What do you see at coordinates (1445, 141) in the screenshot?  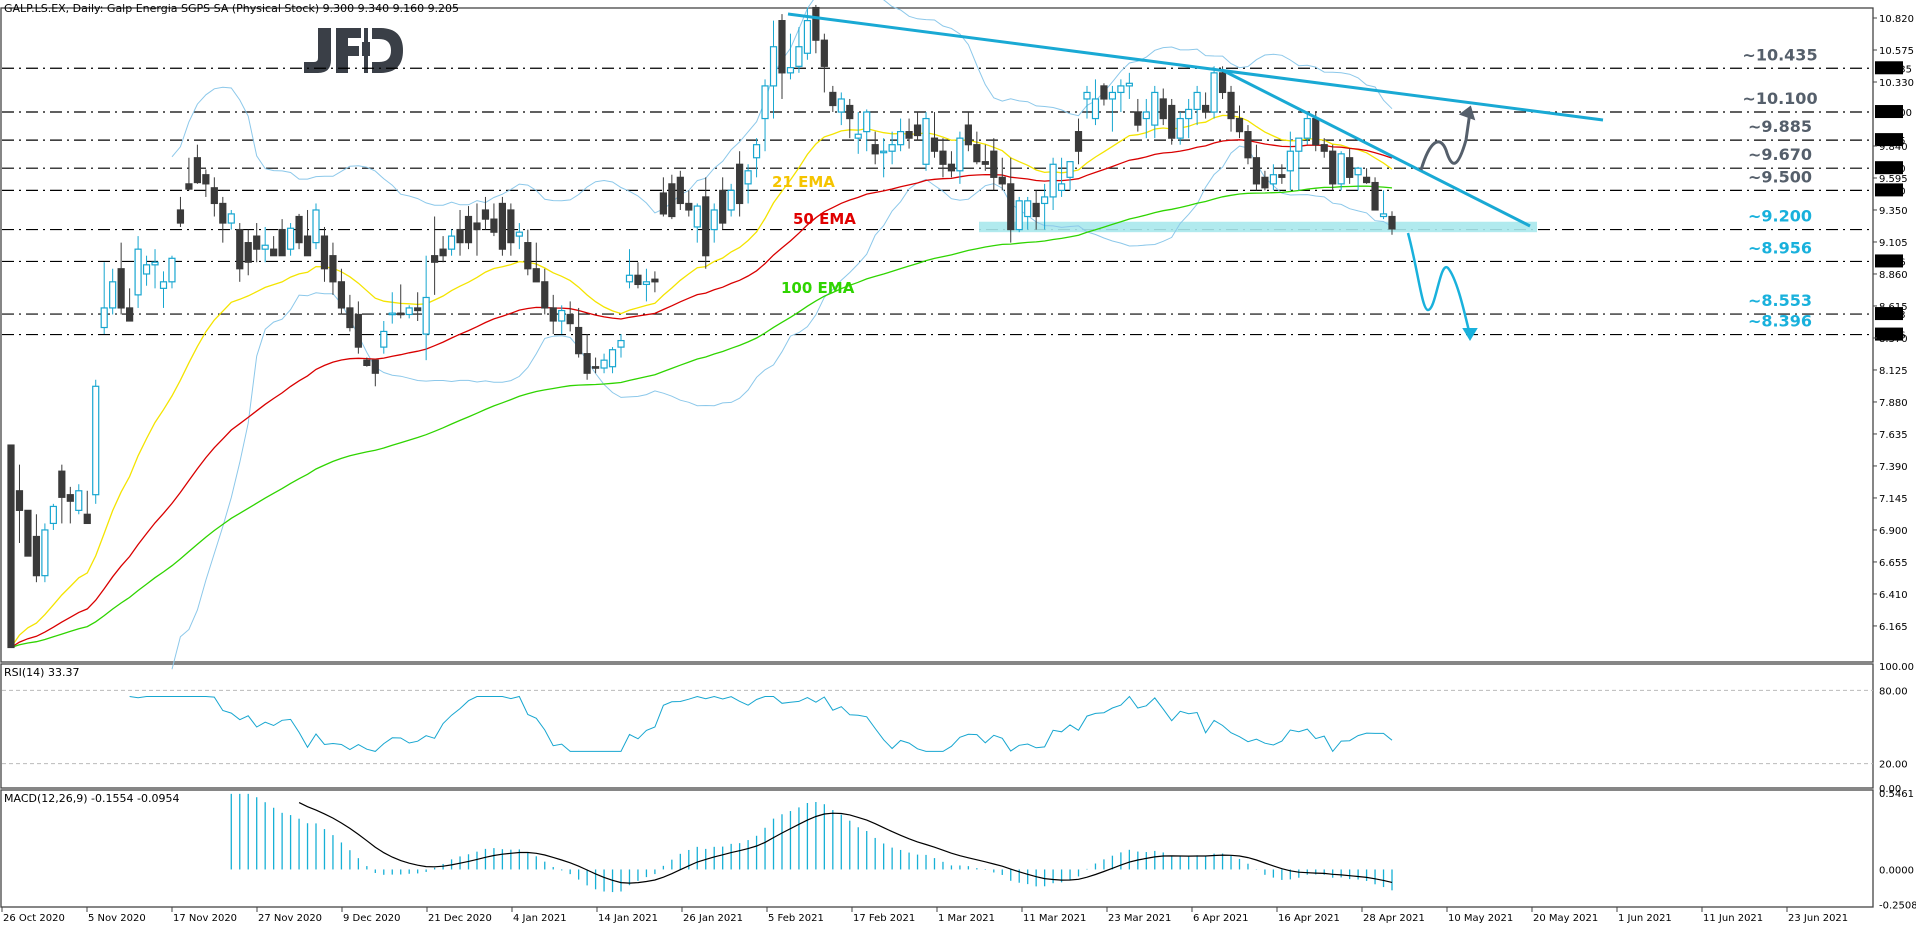 I see `bullish-arrow` at bounding box center [1445, 141].